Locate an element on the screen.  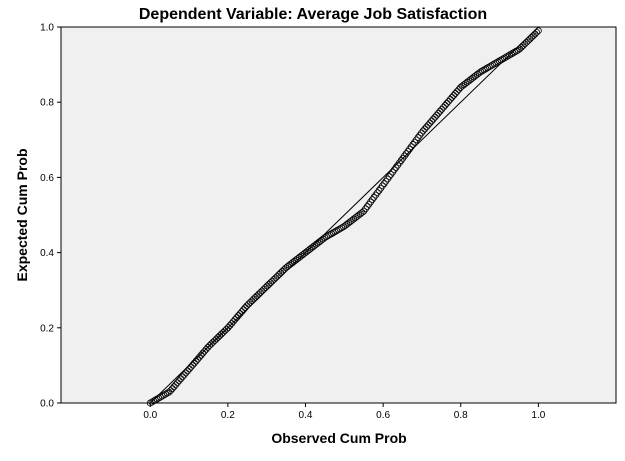
x-tick-label: 1.0 is located at coordinates (538, 415).